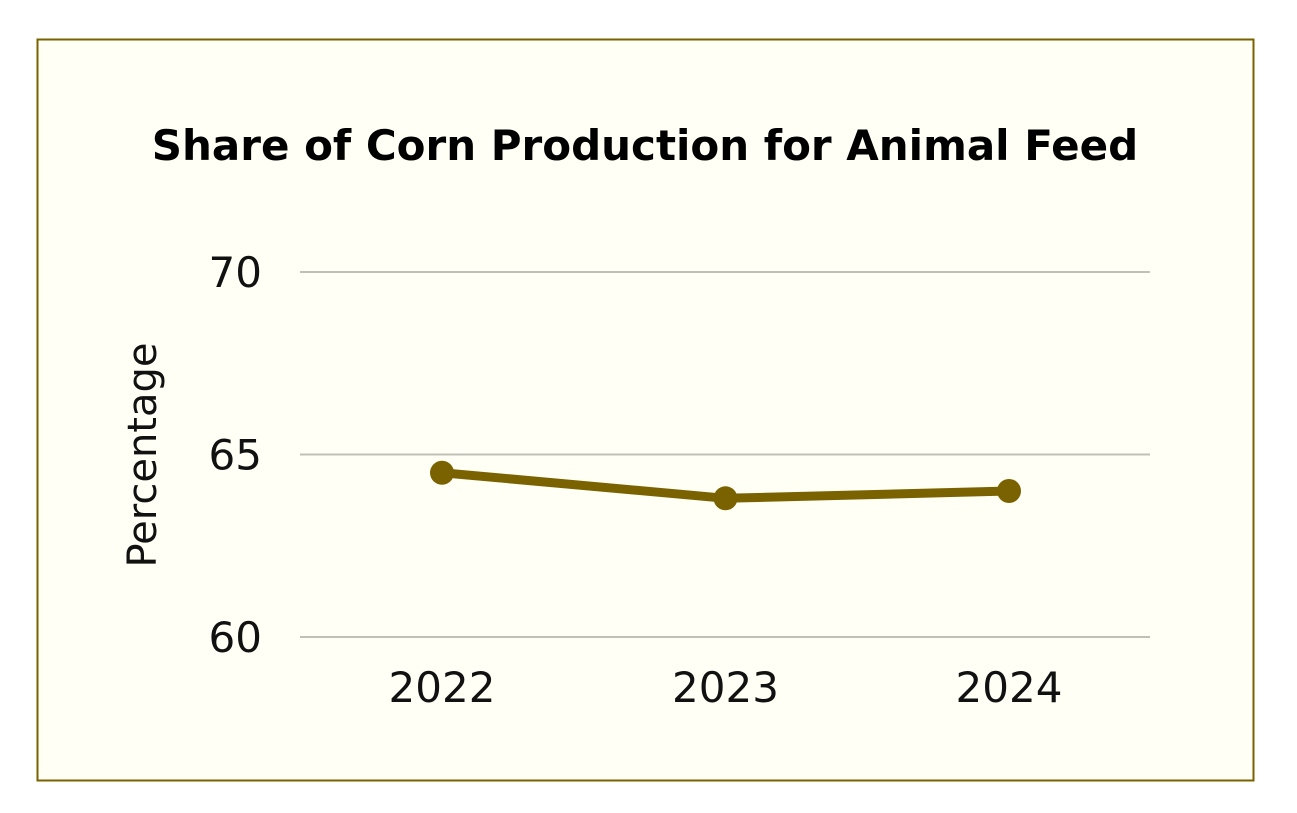 The height and width of the screenshot is (813, 1297). What do you see at coordinates (143, 454) in the screenshot?
I see `y-axis-label: Percentage` at bounding box center [143, 454].